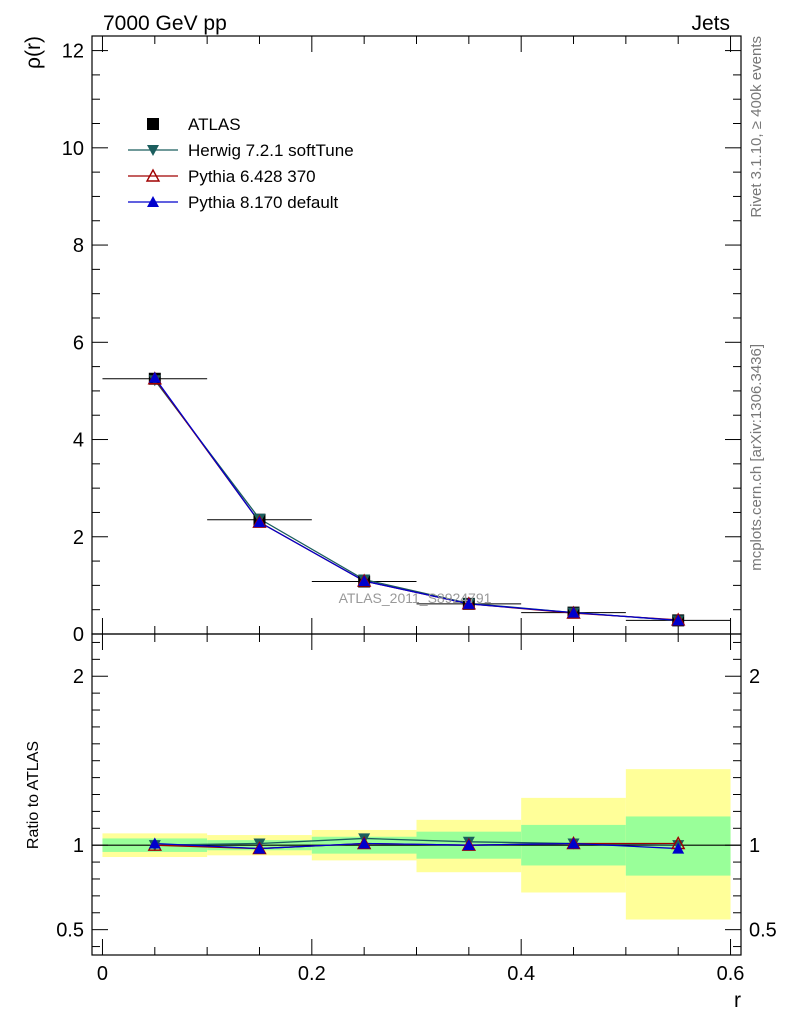 The image size is (786, 1024). Describe the element at coordinates (78, 846) in the screenshot. I see `ratio-ytick-label: 1` at that location.